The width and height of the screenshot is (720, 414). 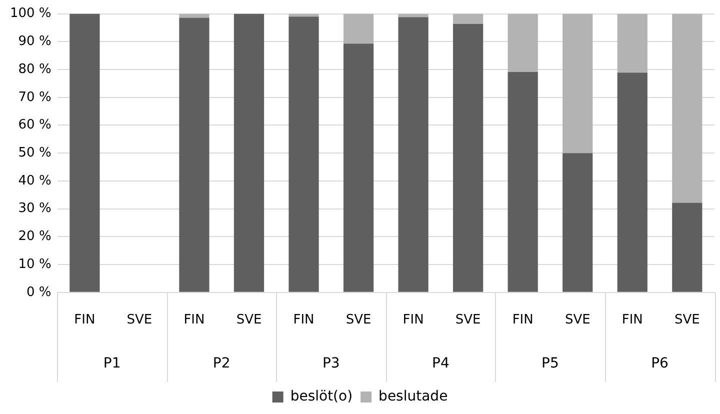 I want to click on y-tick-label: 90 %, so click(x=35, y=42).